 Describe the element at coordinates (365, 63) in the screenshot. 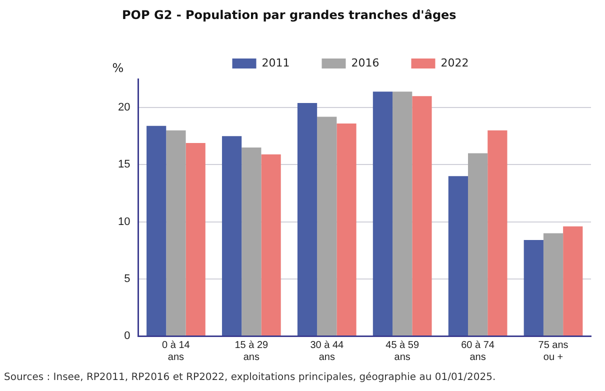

I see `legend-label: 2016` at that location.